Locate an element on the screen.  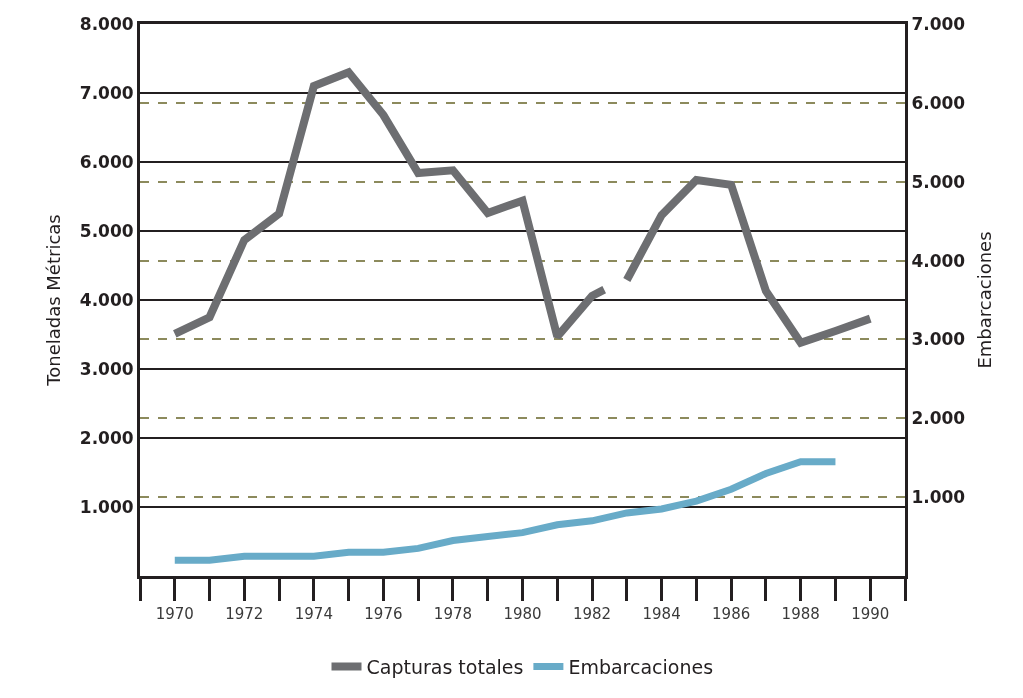
x-tick-label: 1982 is located at coordinates (592, 614).